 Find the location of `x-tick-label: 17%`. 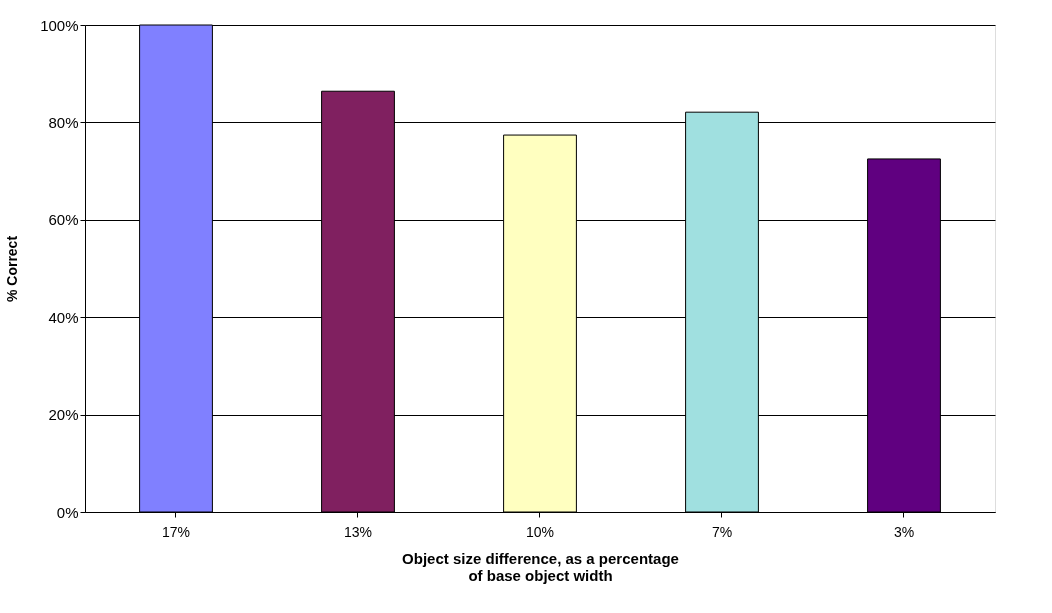

x-tick-label: 17% is located at coordinates (176, 531).